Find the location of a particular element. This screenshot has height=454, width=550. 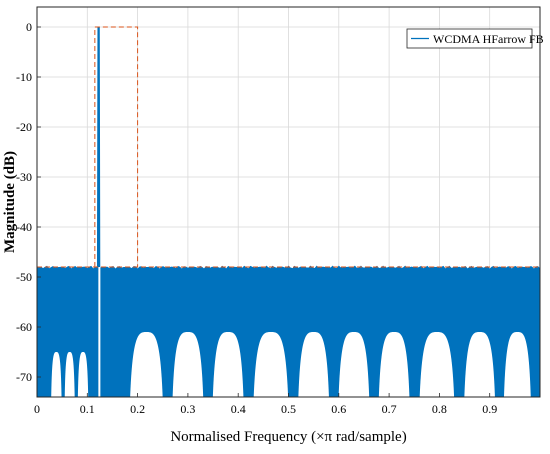

x-tick-label: 0.1 is located at coordinates (87, 409).